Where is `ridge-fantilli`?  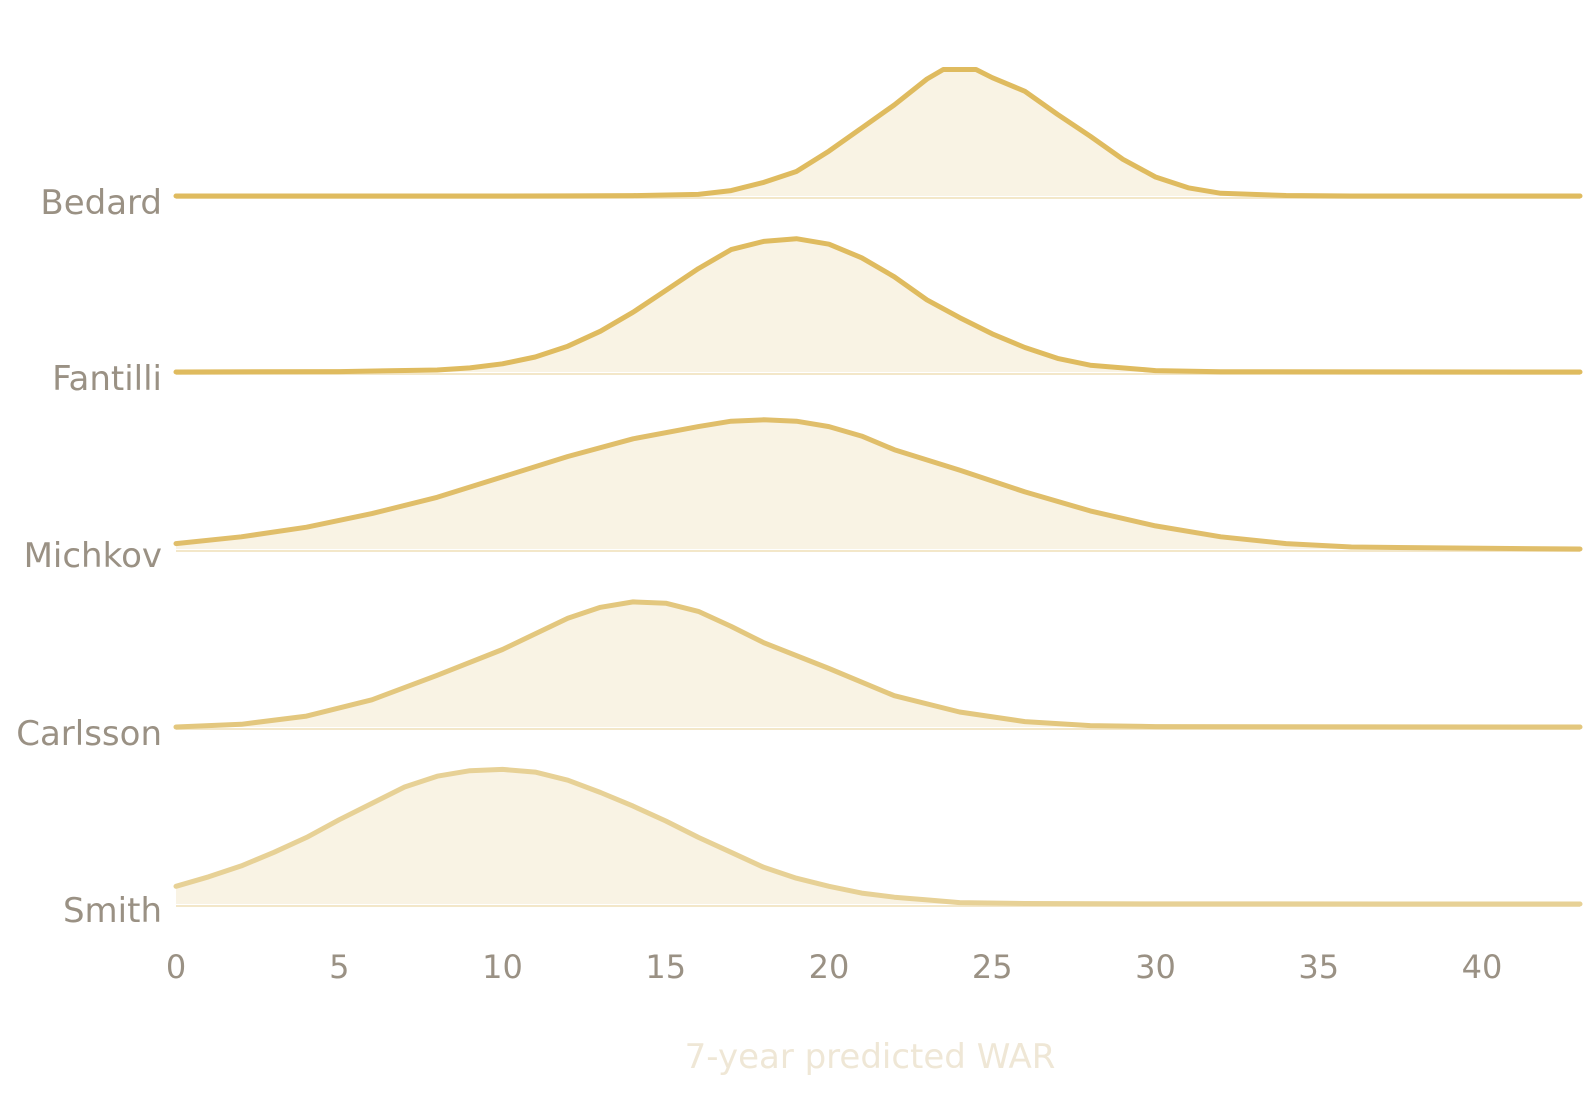 ridge-fantilli is located at coordinates (878, 305).